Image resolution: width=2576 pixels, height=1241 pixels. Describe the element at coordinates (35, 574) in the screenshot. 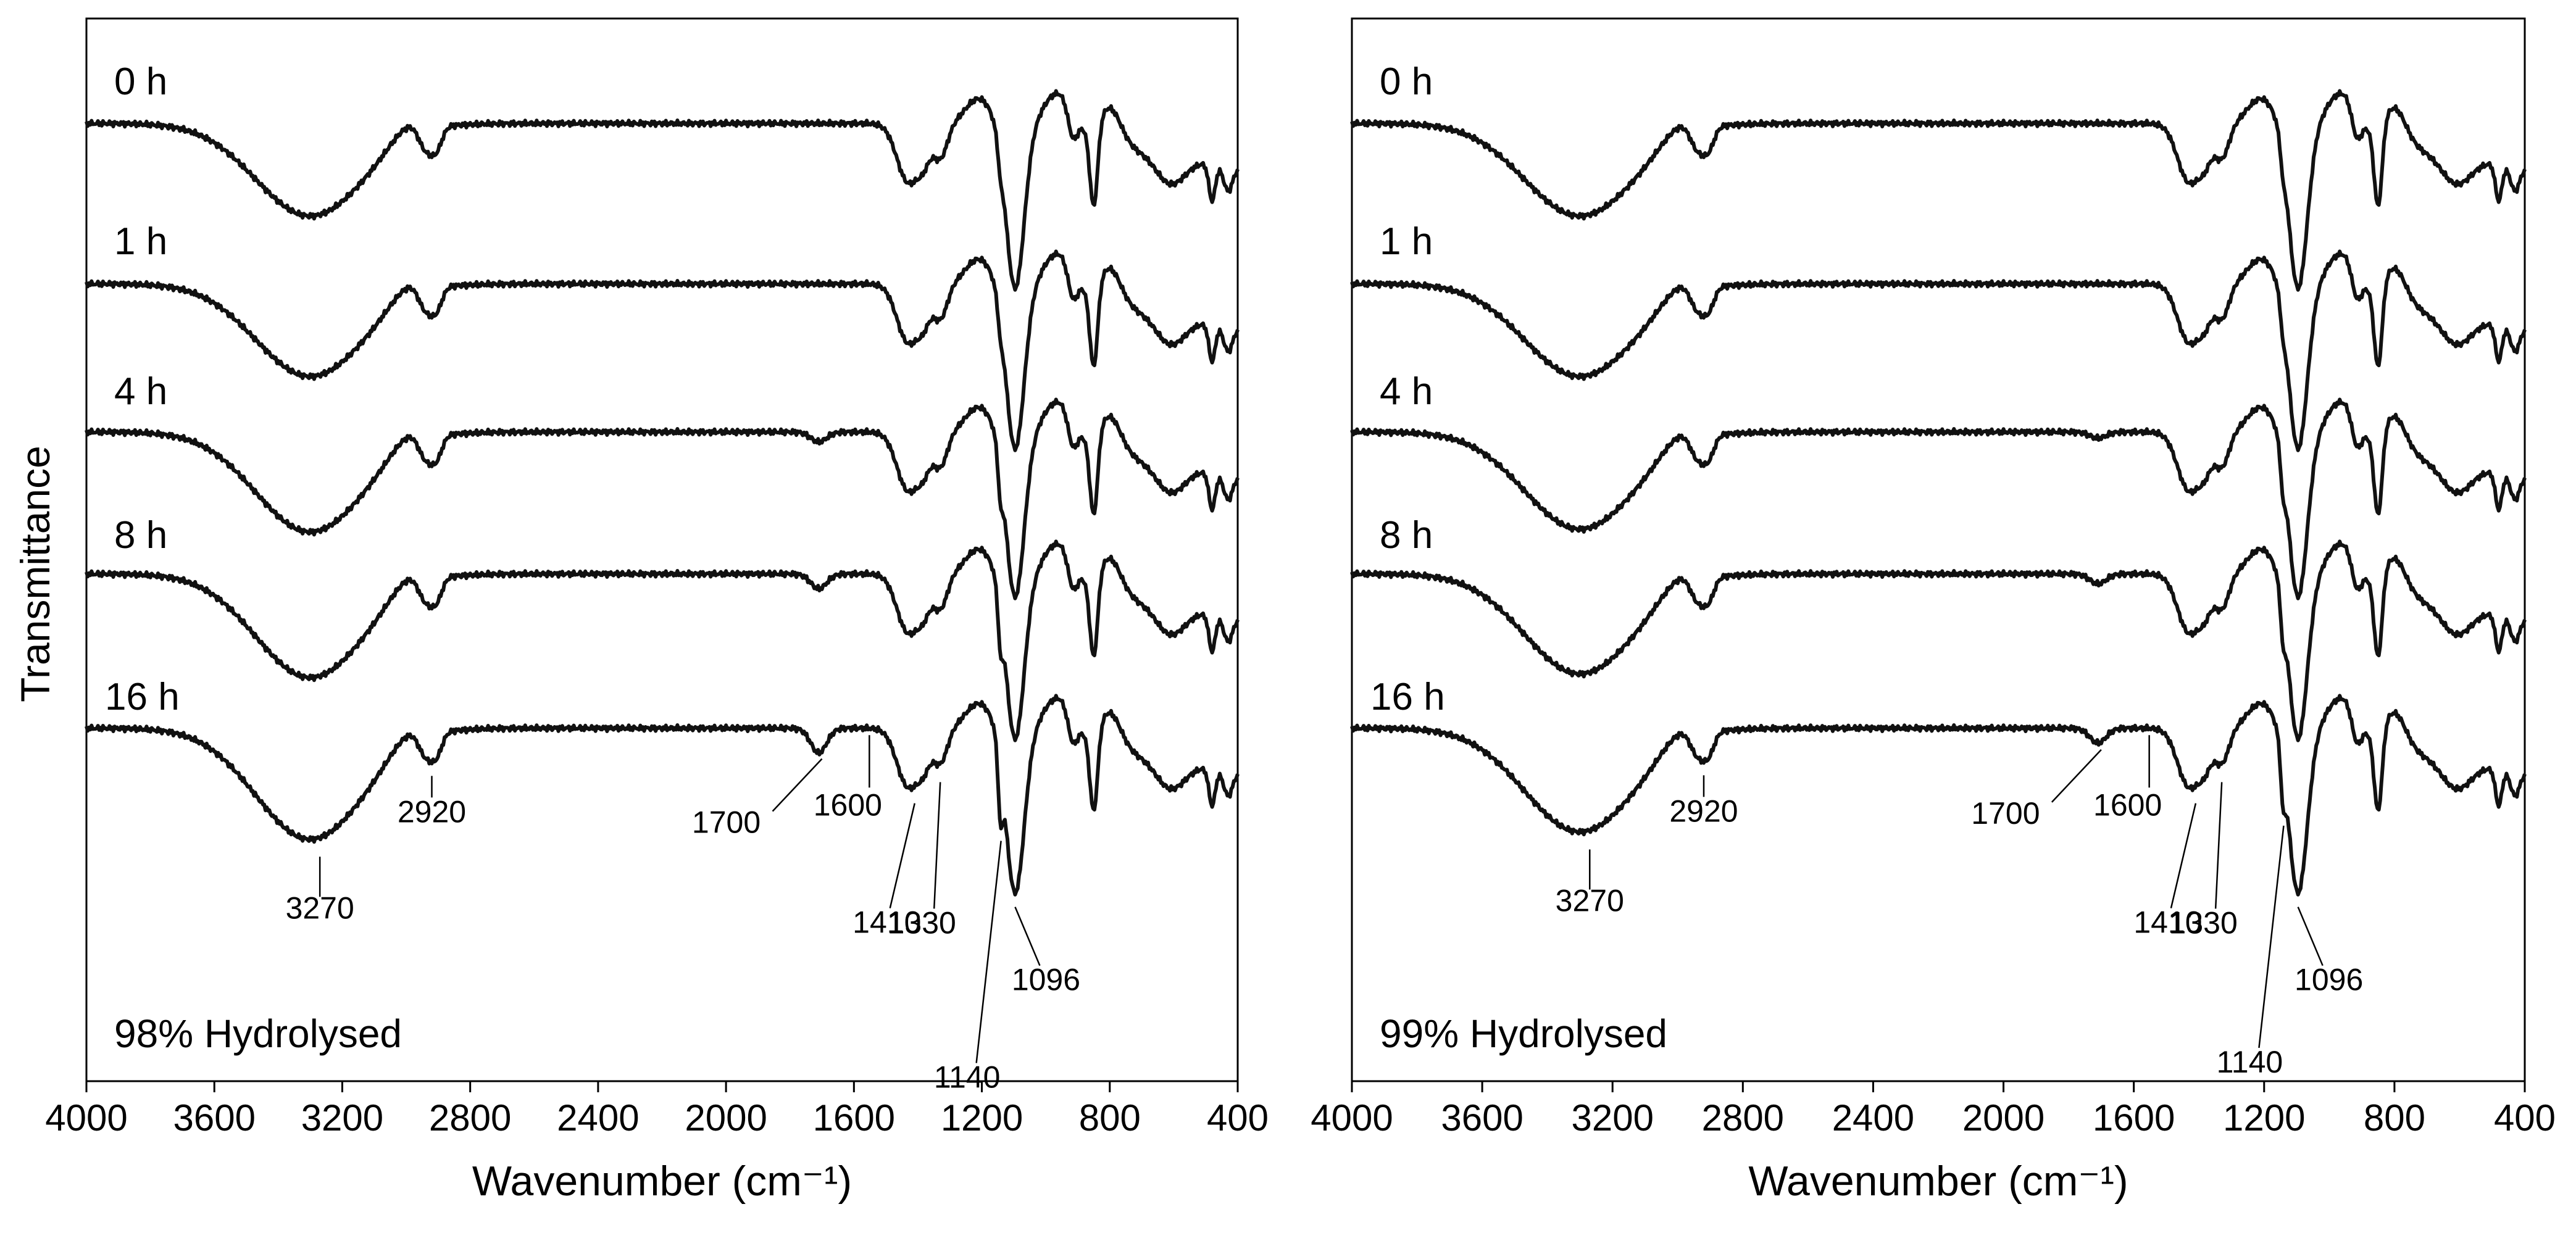

I see `y-axis-label: Transmittance` at that location.